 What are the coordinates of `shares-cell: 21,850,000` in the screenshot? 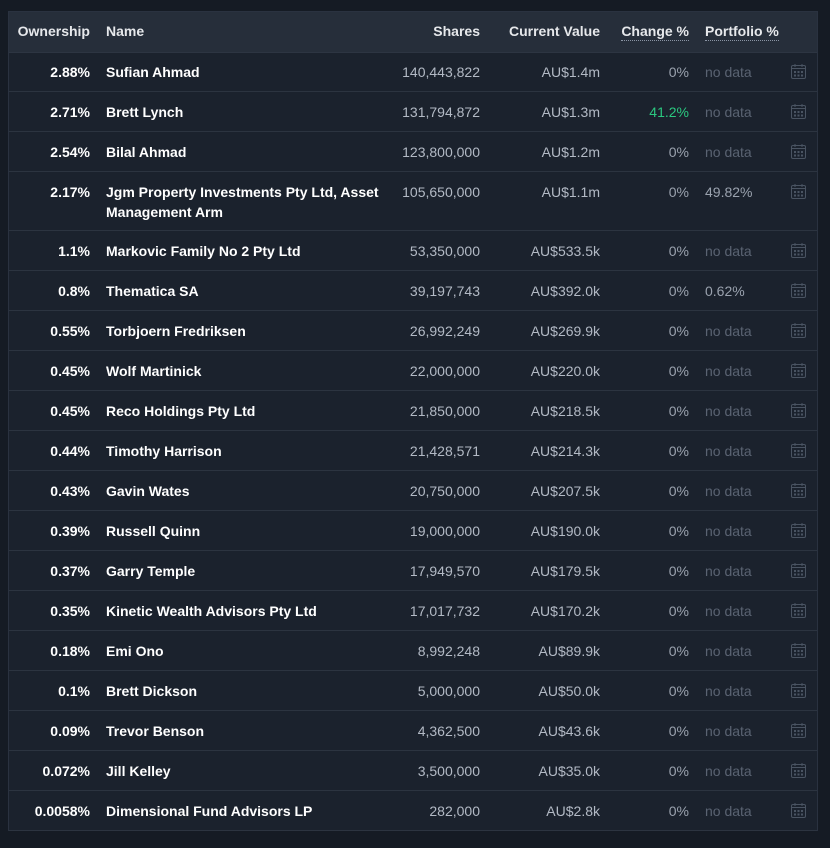 It's located at (444, 411).